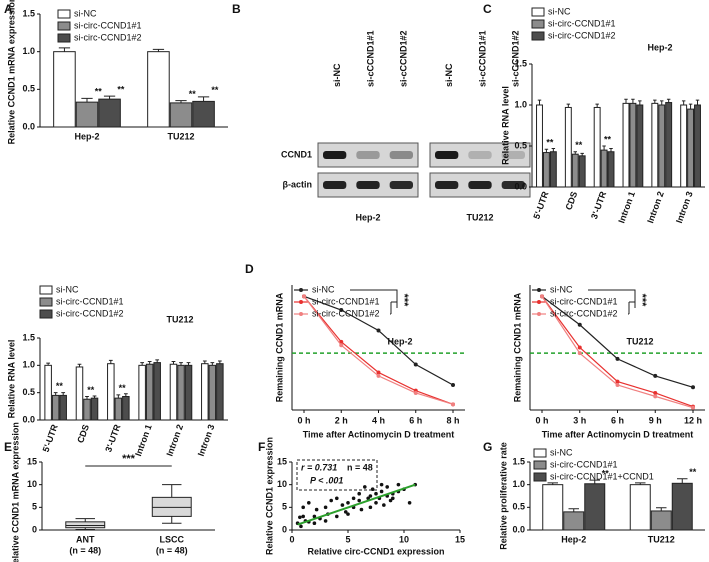  Describe the element at coordinates (539, 314) in the screenshot. I see `legend-marker` at that location.